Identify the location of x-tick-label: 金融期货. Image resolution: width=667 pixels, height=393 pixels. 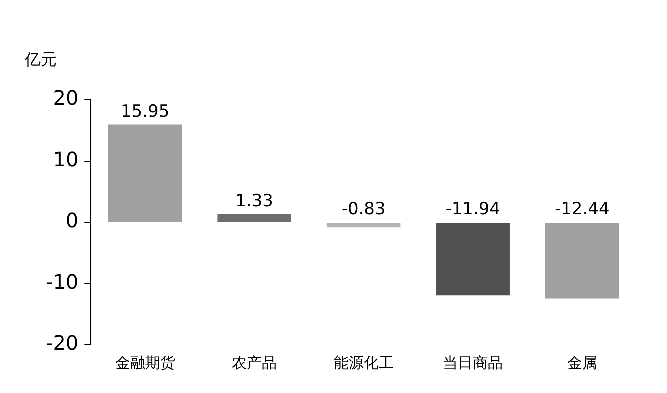
(145, 363).